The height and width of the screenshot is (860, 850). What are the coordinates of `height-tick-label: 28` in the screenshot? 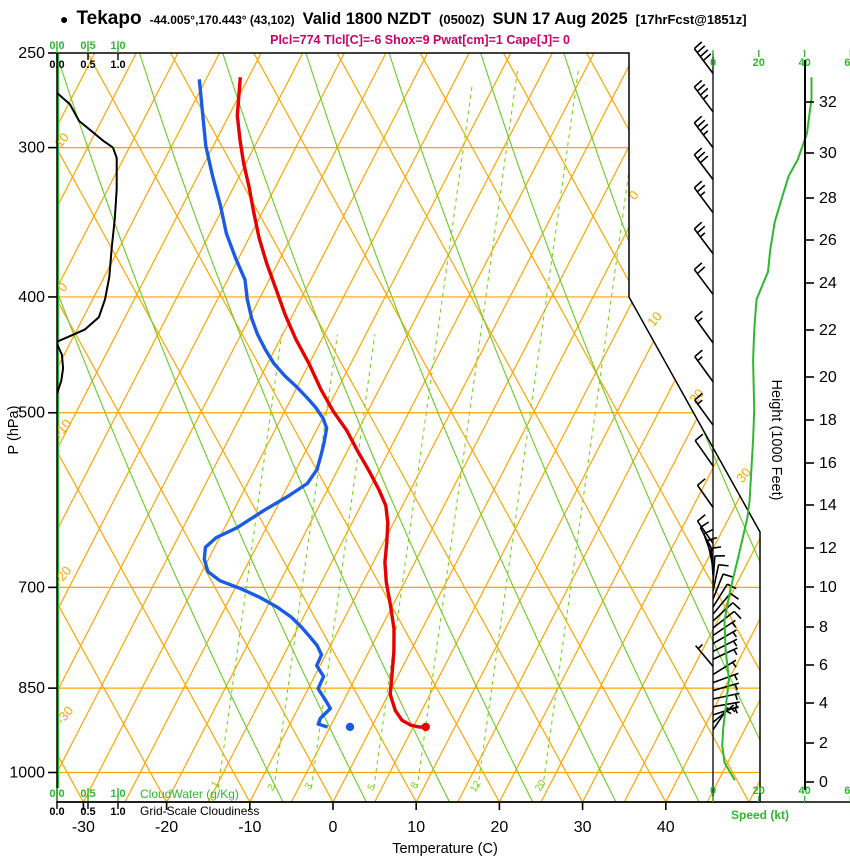 It's located at (828, 198).